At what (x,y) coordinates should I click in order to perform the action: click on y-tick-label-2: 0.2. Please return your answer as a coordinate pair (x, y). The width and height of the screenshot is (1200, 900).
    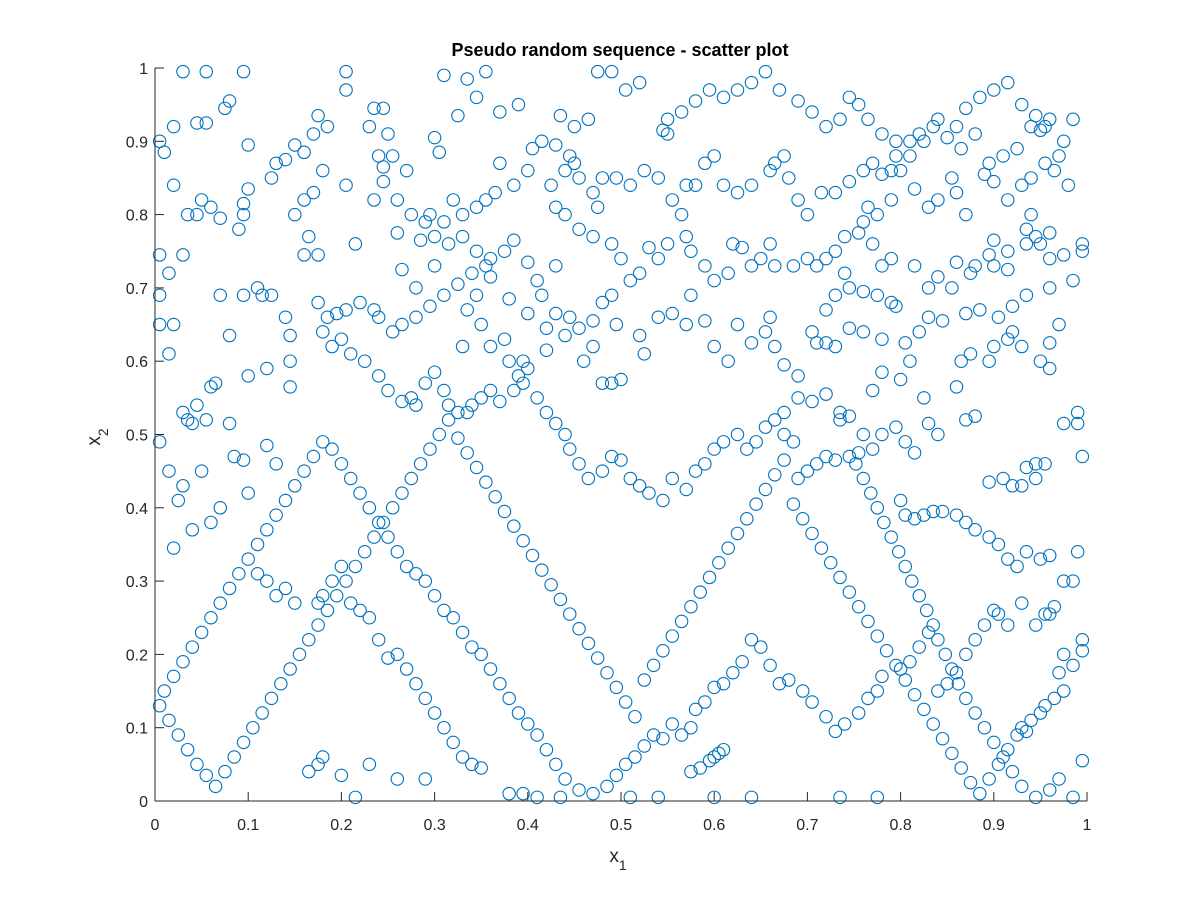
    Looking at the image, I should click on (137, 655).